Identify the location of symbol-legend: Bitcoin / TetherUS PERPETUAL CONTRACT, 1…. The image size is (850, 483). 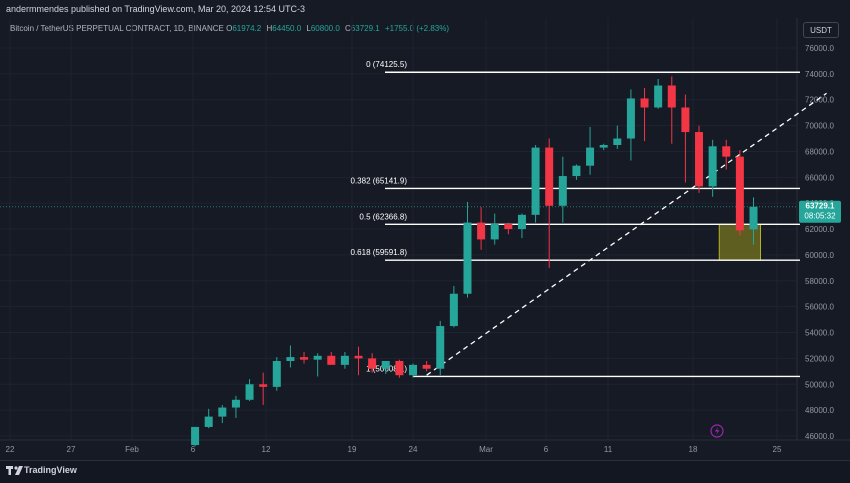
(231, 28).